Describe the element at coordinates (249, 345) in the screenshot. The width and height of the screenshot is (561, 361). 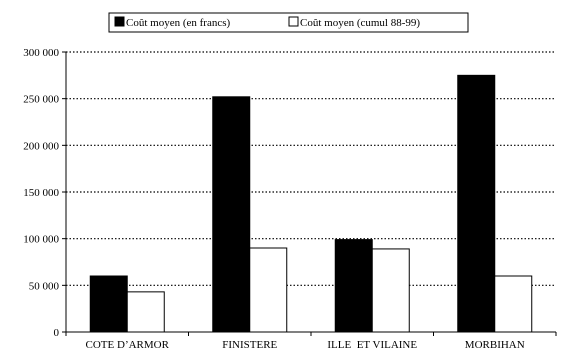
I see `x-tick-label: FINISTERE` at that location.